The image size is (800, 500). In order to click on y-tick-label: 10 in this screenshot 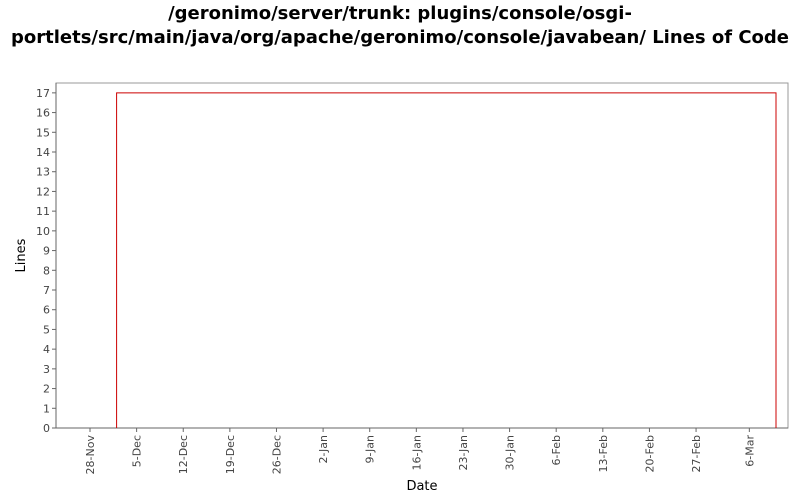, I will do `click(43, 231)`.